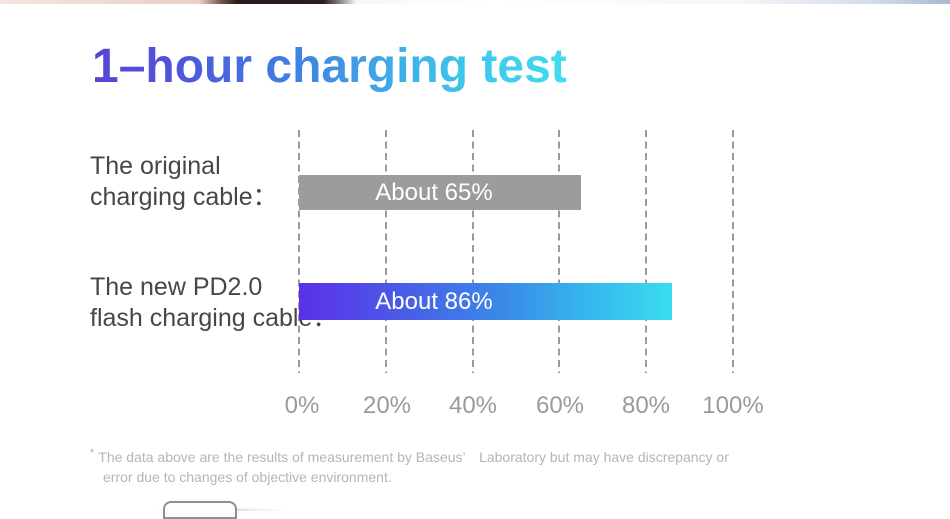 This screenshot has height=519, width=950. What do you see at coordinates (329, 66) in the screenshot?
I see `page-title: 1–hour charging test` at bounding box center [329, 66].